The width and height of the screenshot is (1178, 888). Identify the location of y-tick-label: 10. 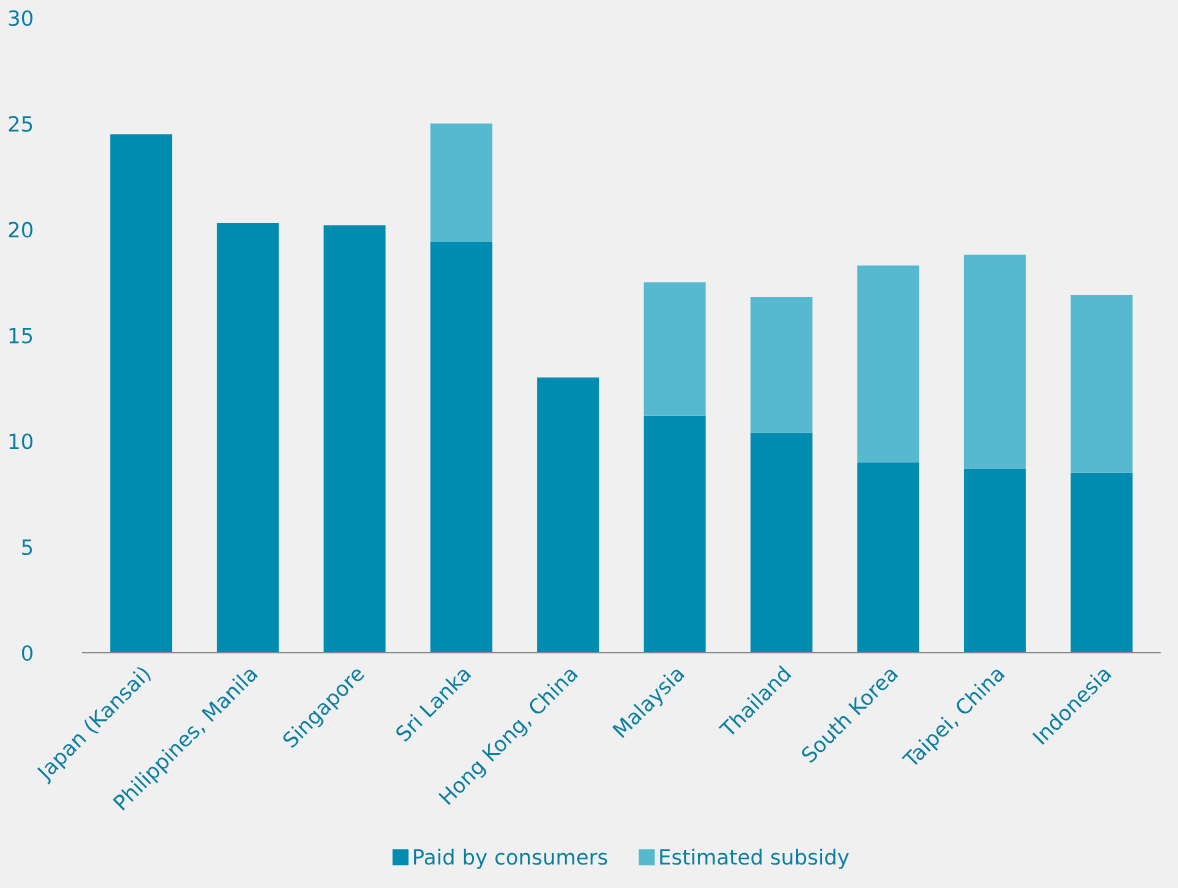
(21, 441).